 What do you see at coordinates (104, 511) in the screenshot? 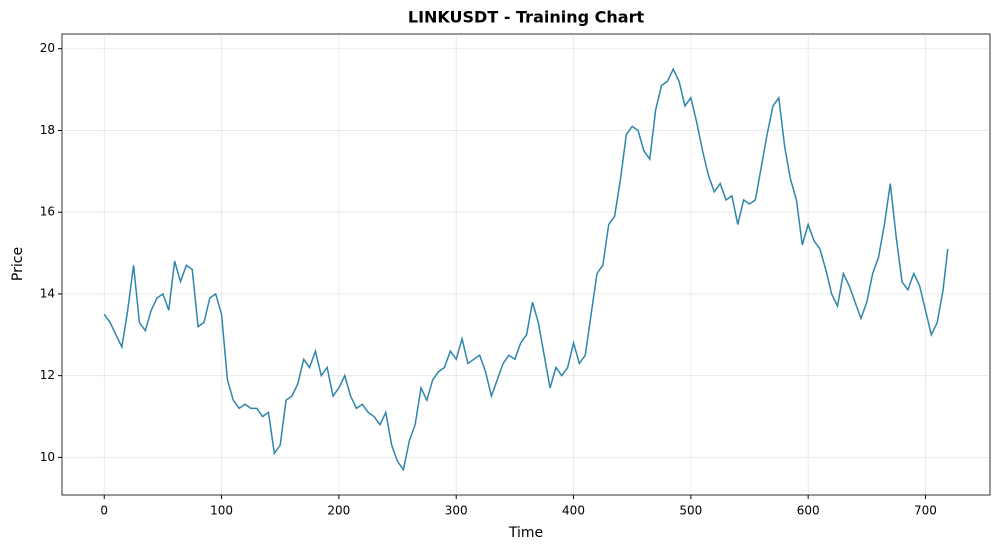
I see `x-tick-label: 0` at bounding box center [104, 511].